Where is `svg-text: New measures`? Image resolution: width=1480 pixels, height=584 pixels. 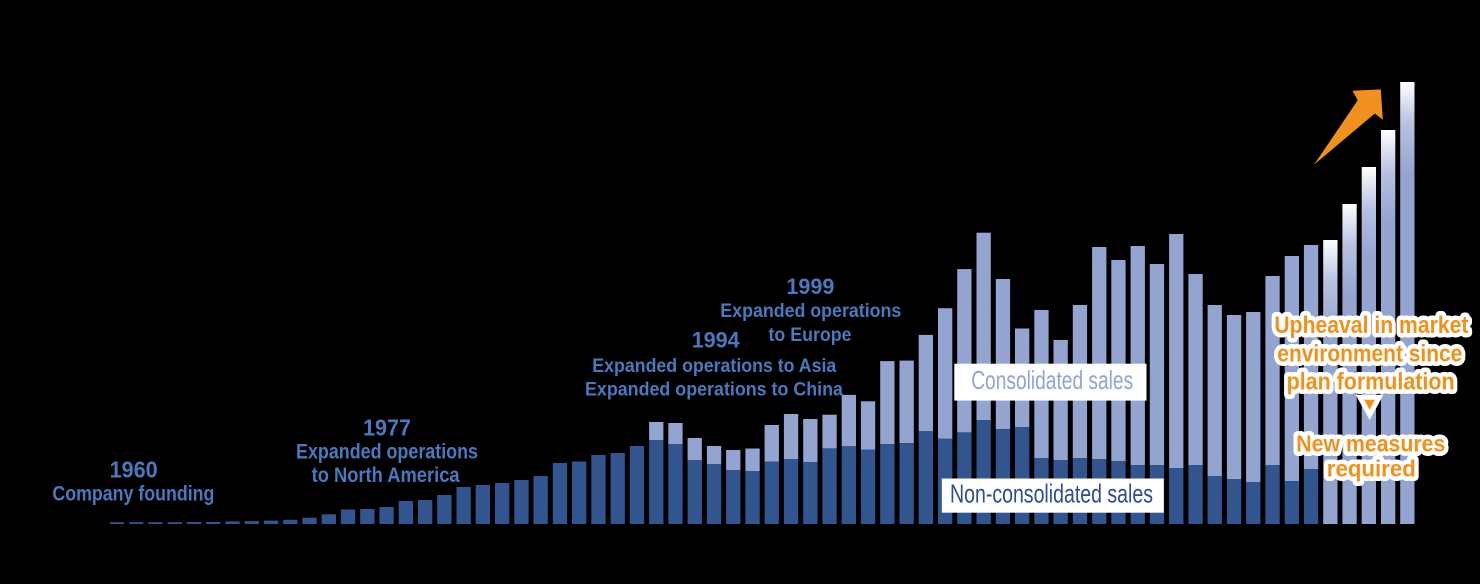 svg-text: New measures is located at coordinates (1370, 444).